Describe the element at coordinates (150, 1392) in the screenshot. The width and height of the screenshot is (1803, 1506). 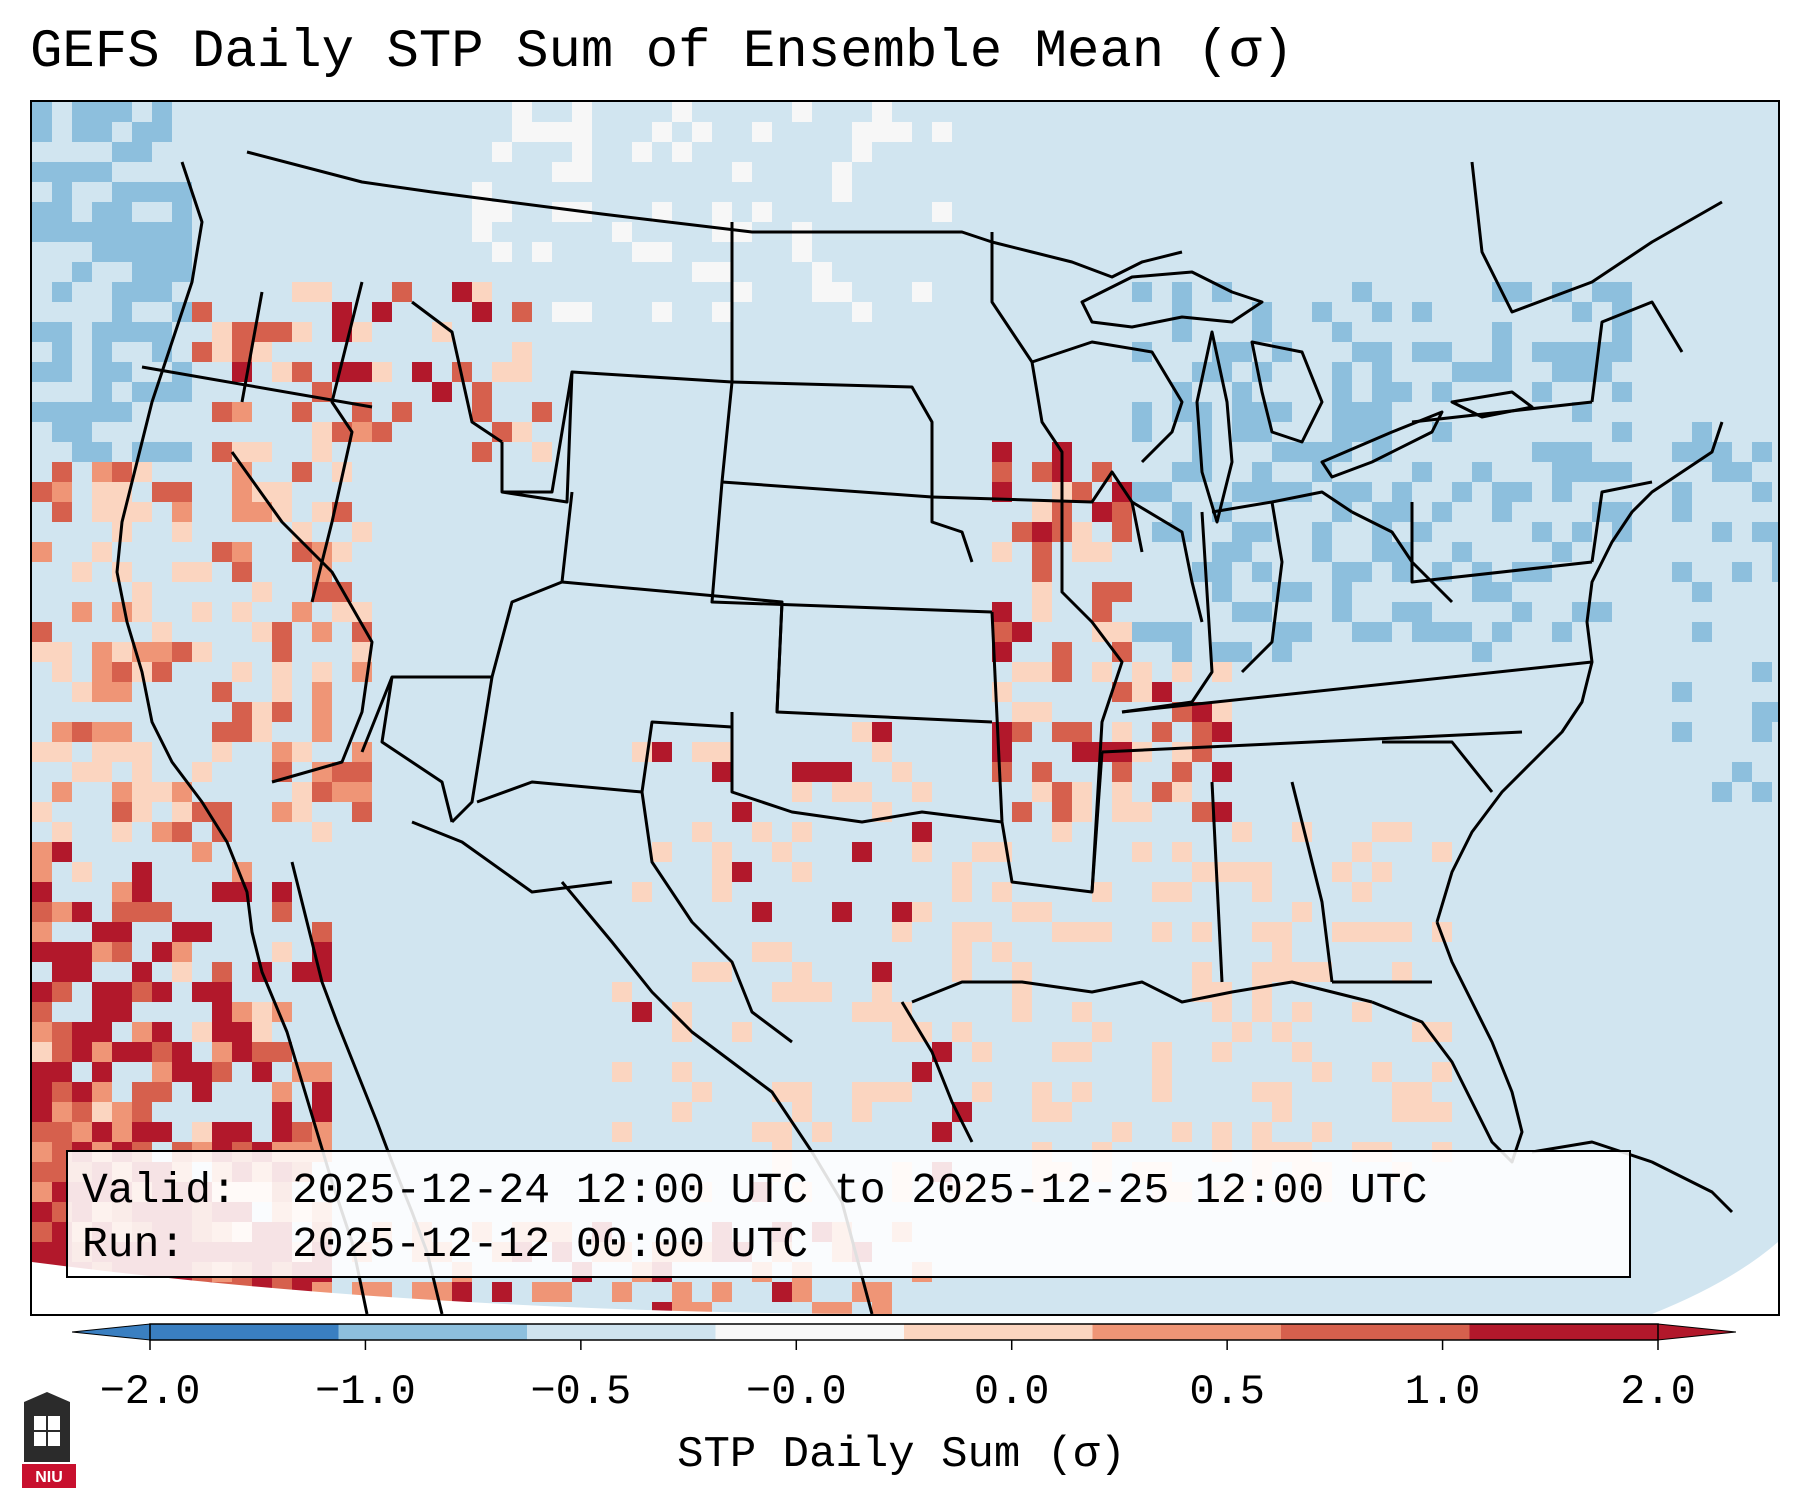
I see `colorbar-tick-label: −2.0` at that location.